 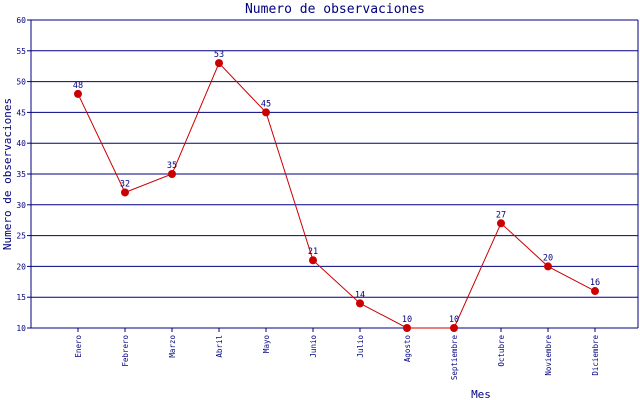 What do you see at coordinates (21, 328) in the screenshot?
I see `y-tick-label: 10` at bounding box center [21, 328].